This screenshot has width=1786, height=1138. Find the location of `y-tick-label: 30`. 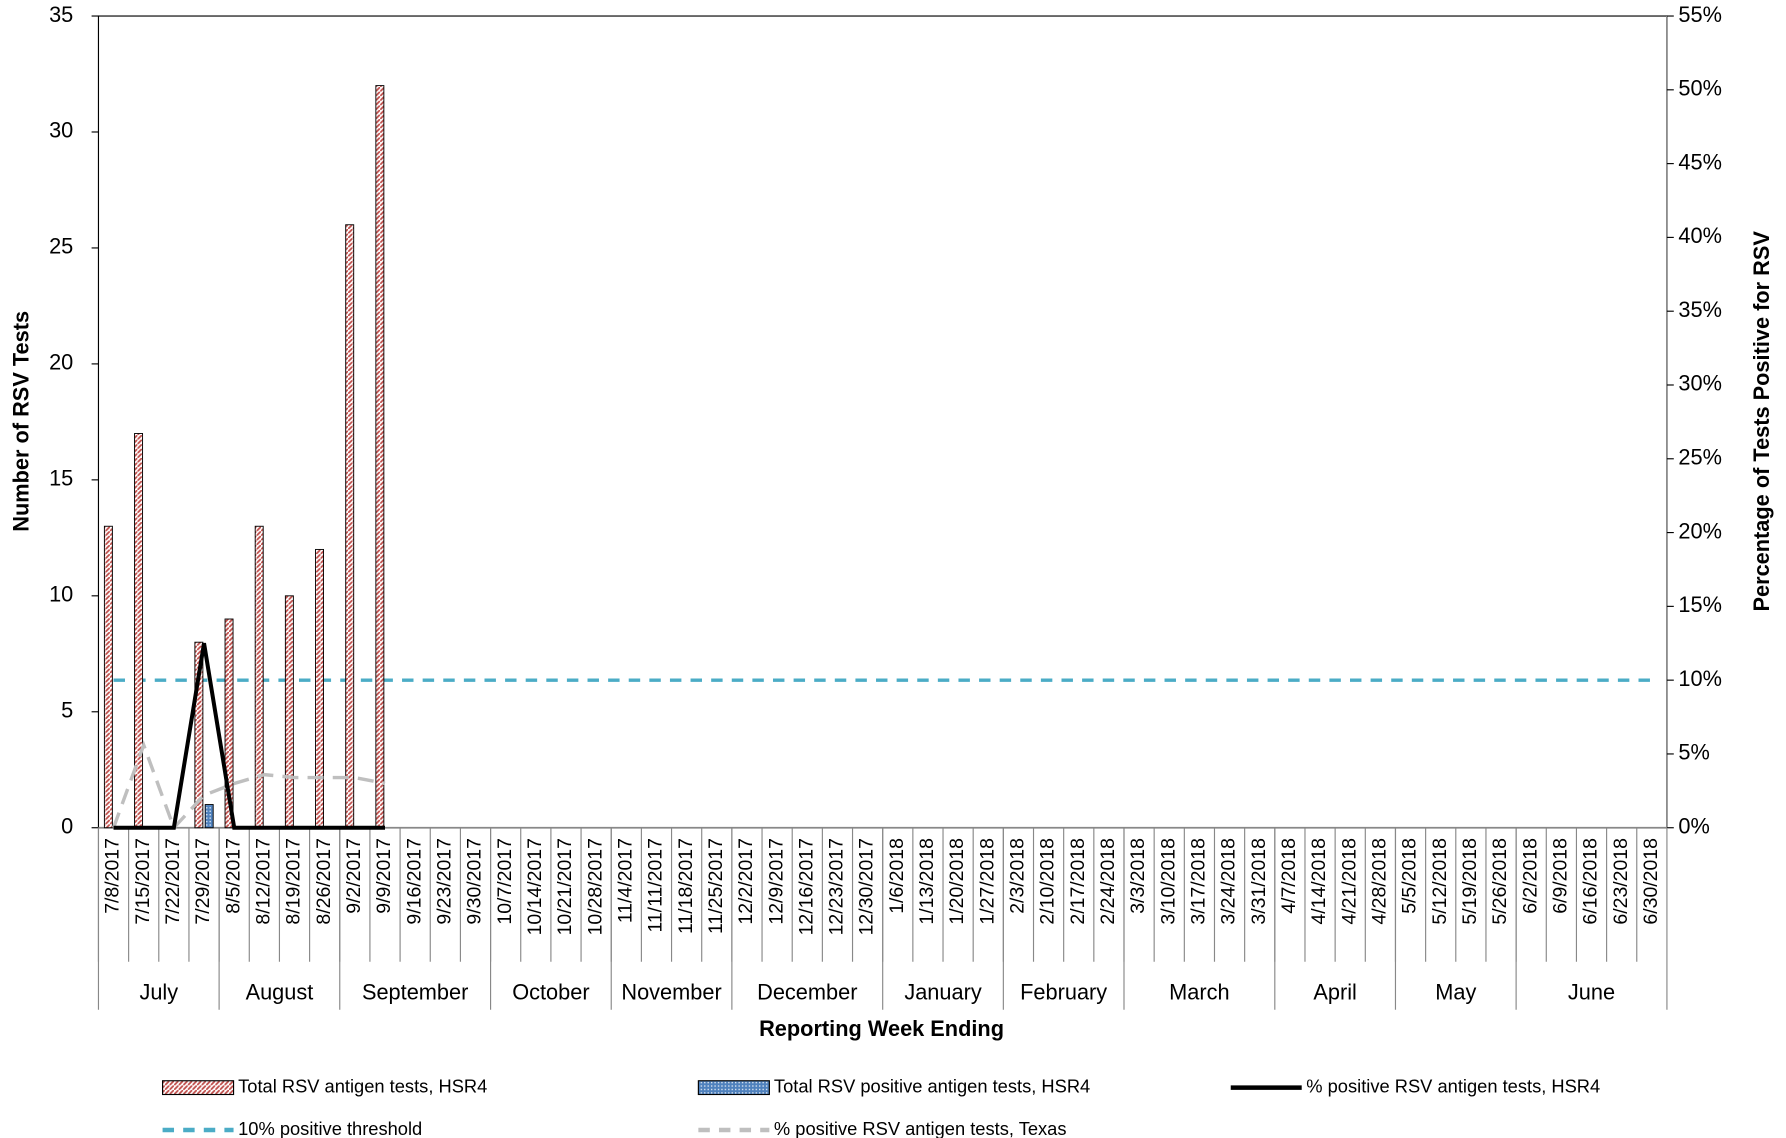

y-tick-label: 30 is located at coordinates (61, 130).